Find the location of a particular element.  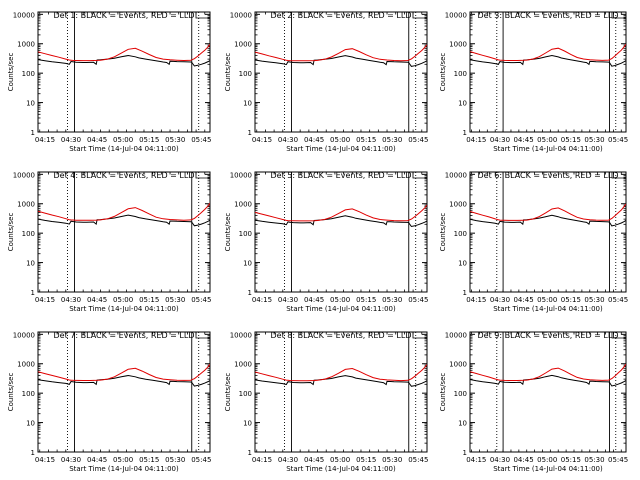

panel-title: Det 4: BLACK = Events, RED = LLD is located at coordinates (124, 175).